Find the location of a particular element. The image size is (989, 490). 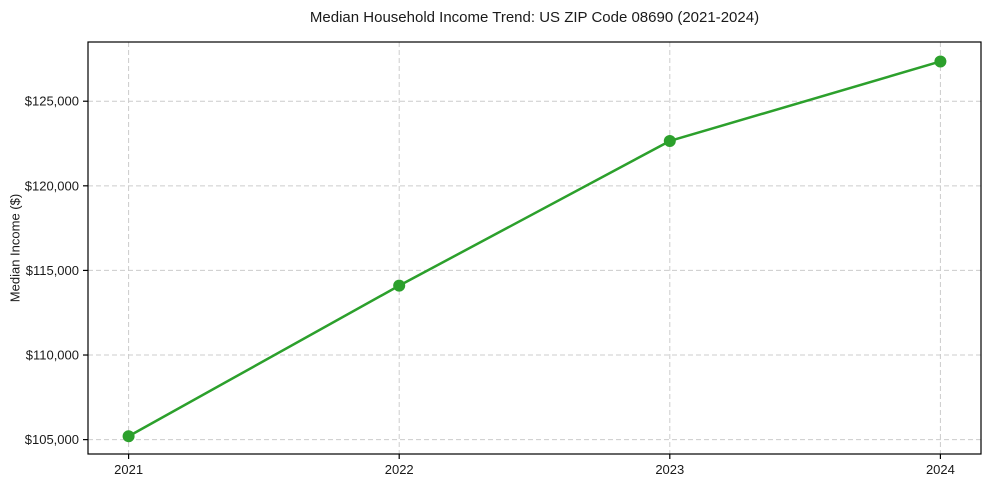

data-point-2021 is located at coordinates (128, 436).